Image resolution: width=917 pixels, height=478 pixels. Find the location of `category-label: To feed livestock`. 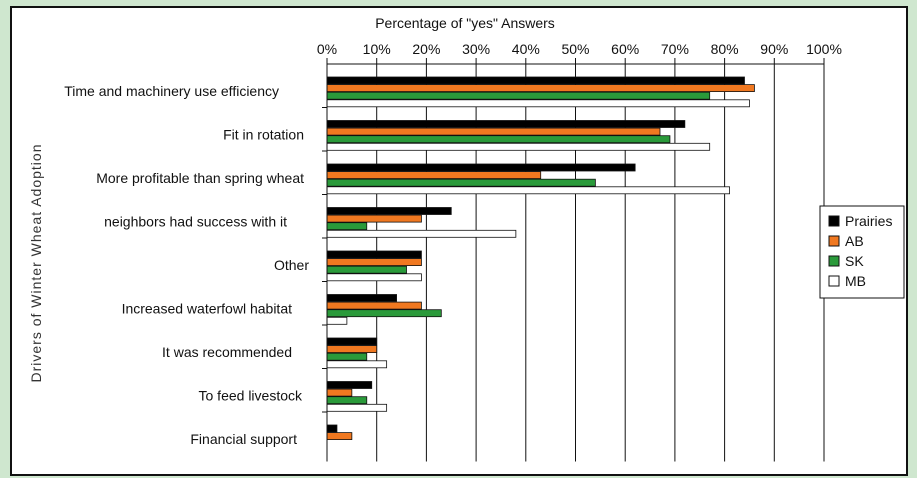

category-label: To feed livestock is located at coordinates (251, 396).